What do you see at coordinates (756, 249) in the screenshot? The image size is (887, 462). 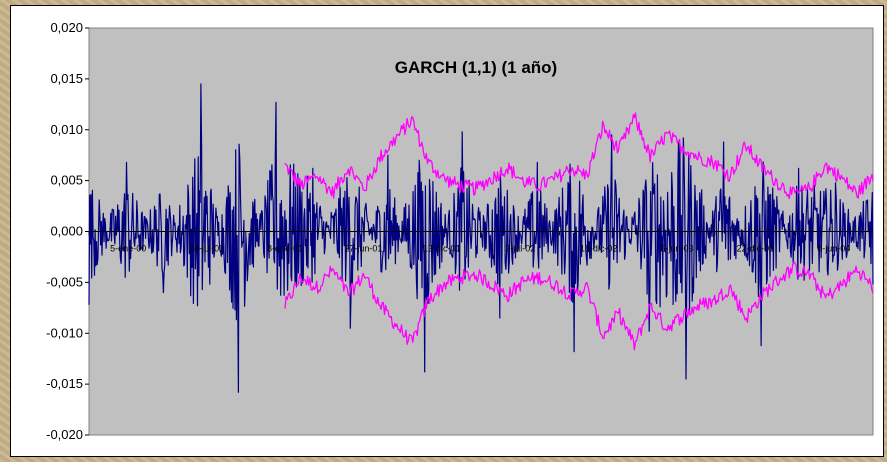 I see `x-tick-label: 22-dic-03` at bounding box center [756, 249].